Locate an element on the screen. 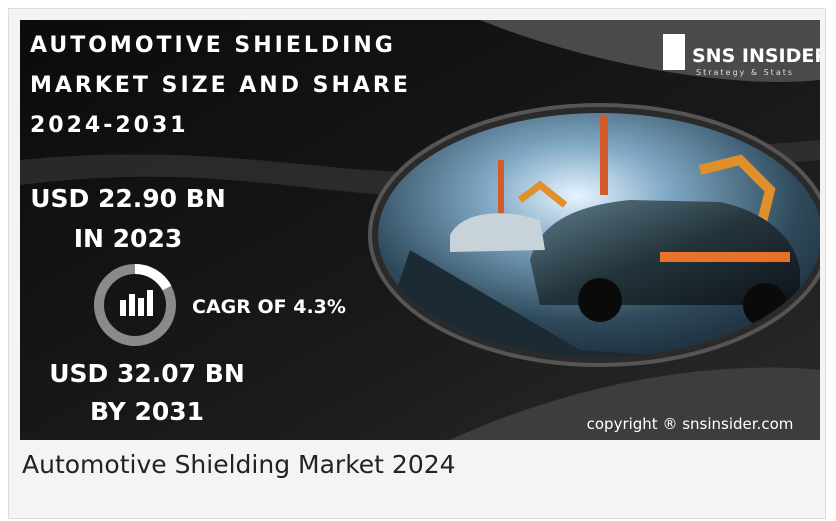 Image resolution: width=836 pixels, height=521 pixels. brand-tagline: Strategy & Stats is located at coordinates (745, 72).